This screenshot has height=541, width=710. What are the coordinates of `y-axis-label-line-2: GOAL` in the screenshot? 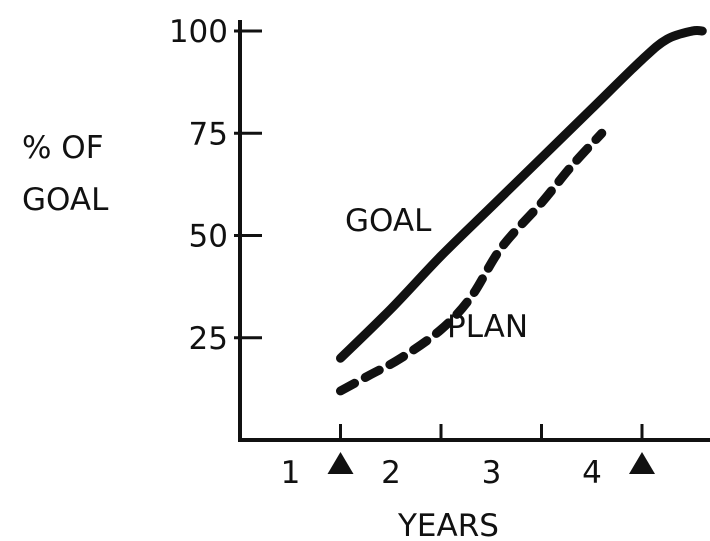 It's located at (65, 200).